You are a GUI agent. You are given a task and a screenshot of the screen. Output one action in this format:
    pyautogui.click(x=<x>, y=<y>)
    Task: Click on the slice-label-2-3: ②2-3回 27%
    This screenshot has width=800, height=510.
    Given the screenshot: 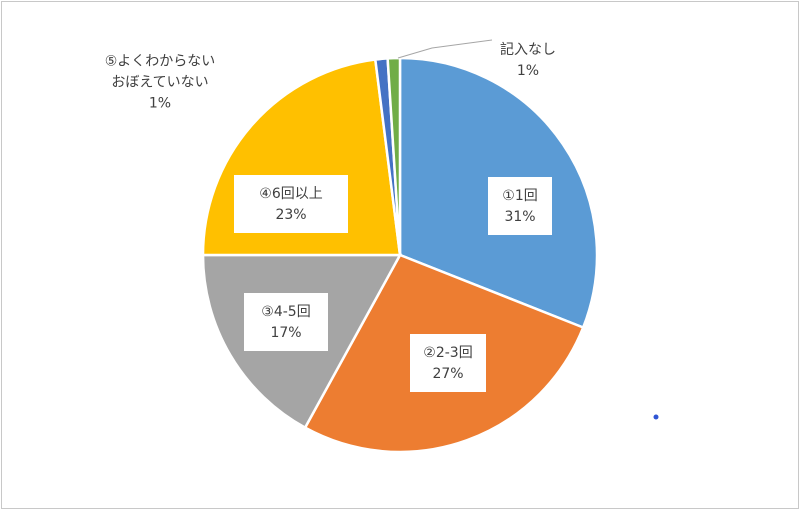 What is the action you would take?
    pyautogui.click(x=448, y=363)
    